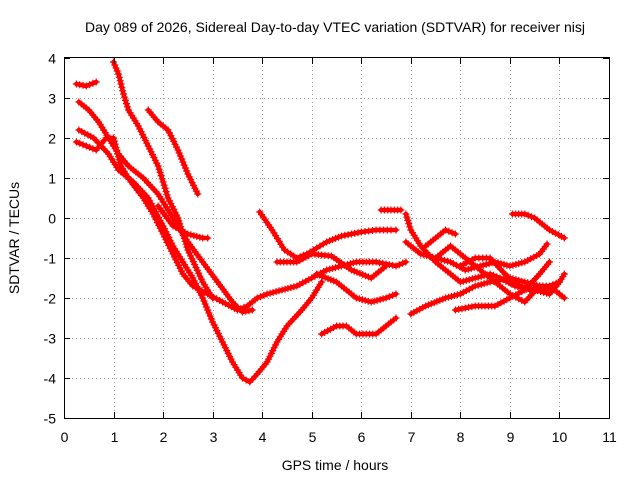  I want to click on x-tick-label: 0, so click(65, 437).